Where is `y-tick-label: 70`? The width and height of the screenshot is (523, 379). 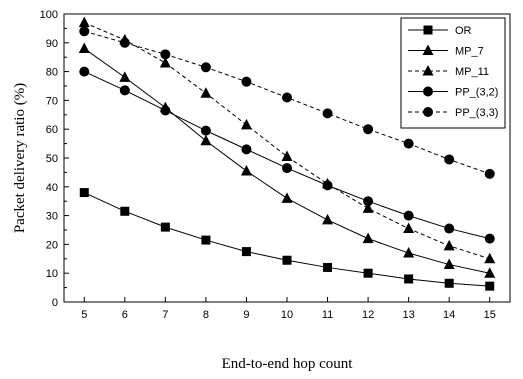 y-tick-label: 70 is located at coordinates (52, 101).